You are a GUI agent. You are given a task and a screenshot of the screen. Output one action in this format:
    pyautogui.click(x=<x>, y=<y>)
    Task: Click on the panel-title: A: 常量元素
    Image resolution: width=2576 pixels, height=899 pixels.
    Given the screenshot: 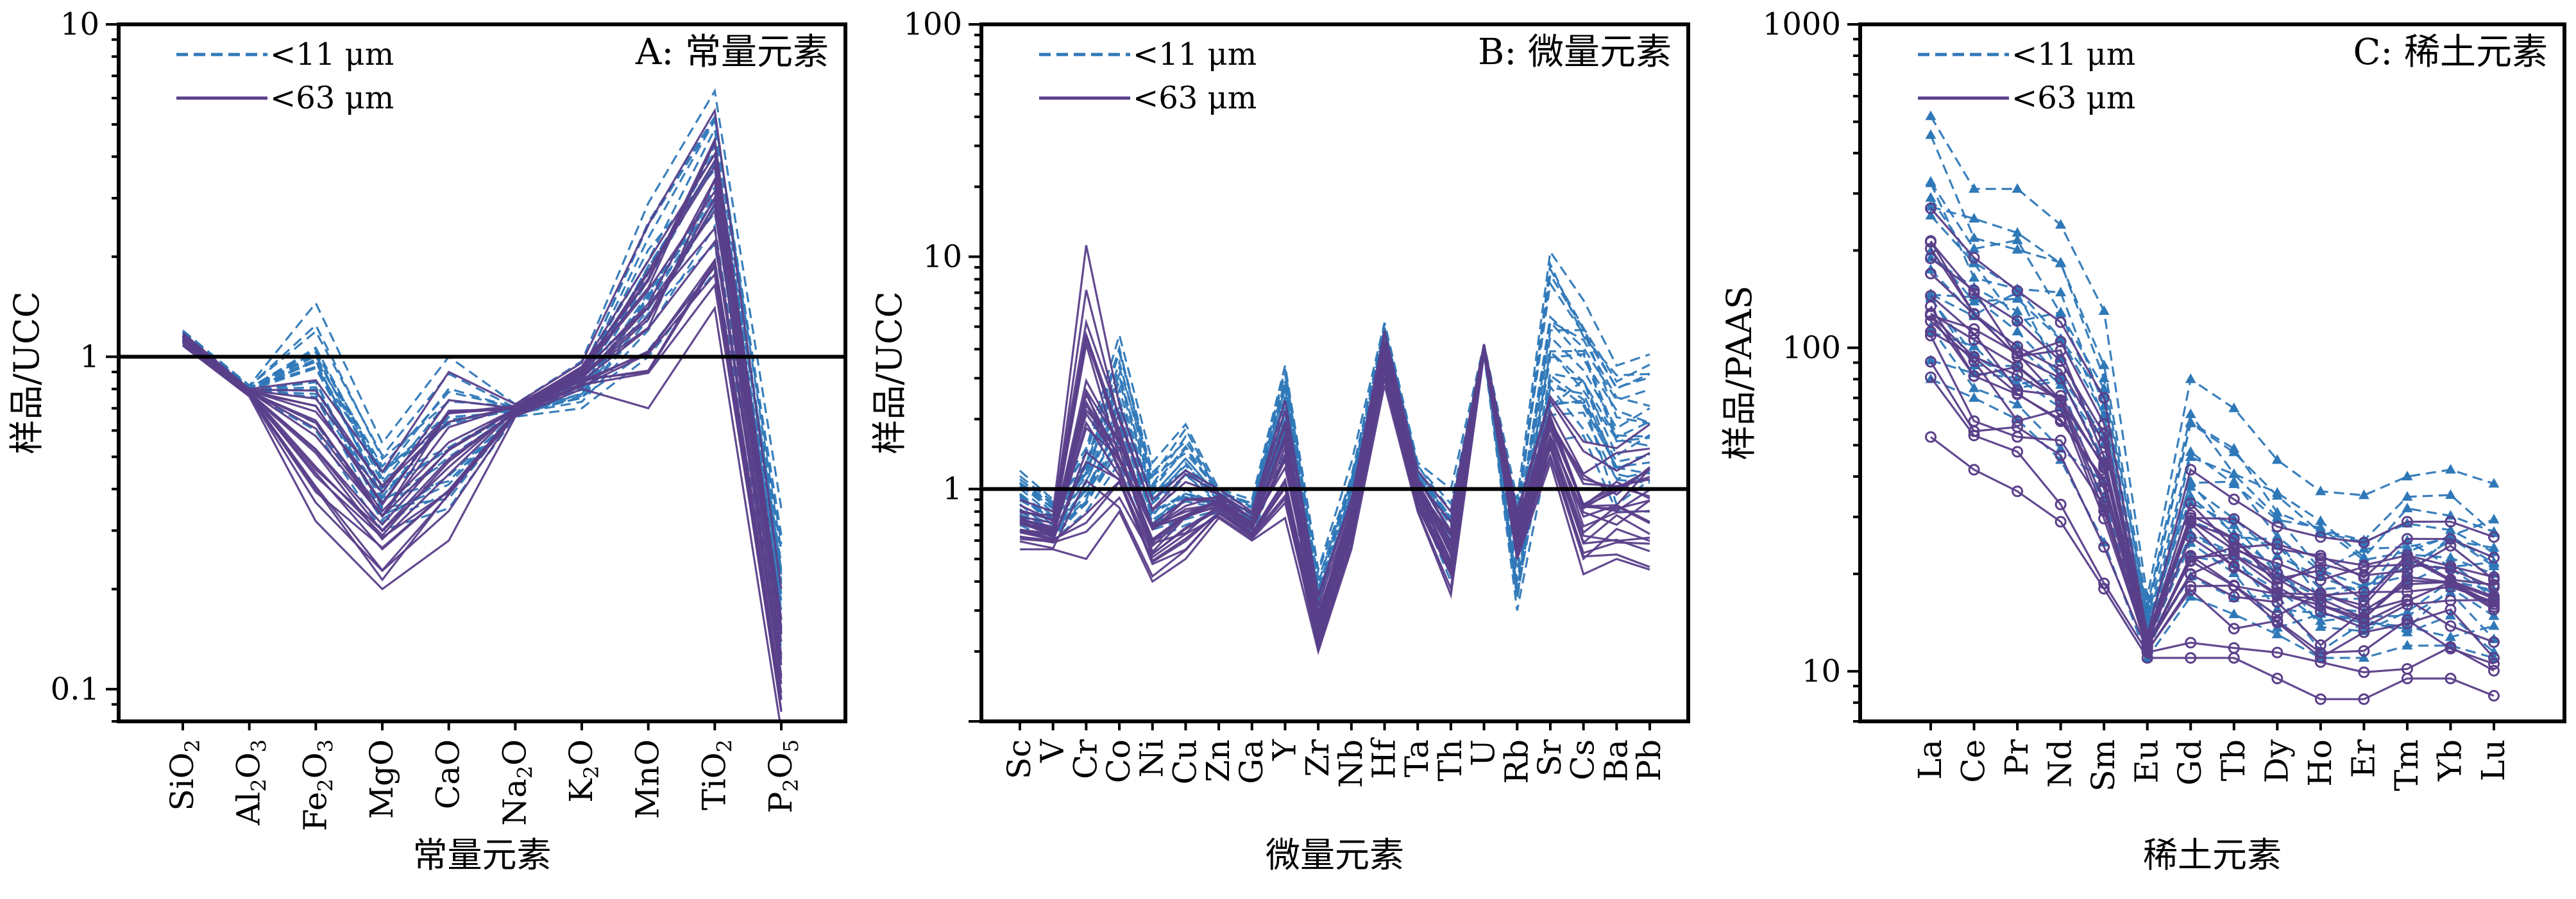 What is the action you would take?
    pyautogui.click(x=732, y=52)
    